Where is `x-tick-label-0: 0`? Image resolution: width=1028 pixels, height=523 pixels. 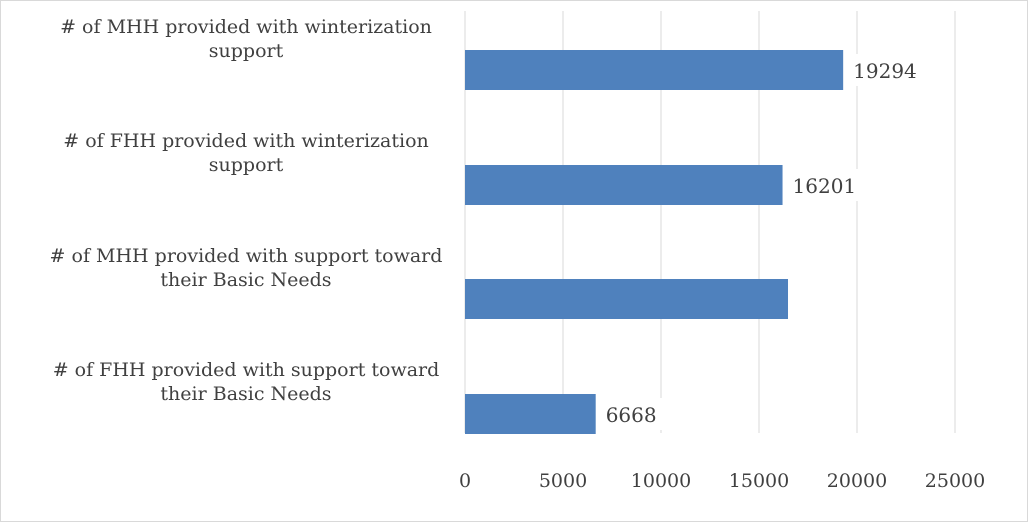
x-tick-label-0: 0 is located at coordinates (465, 481).